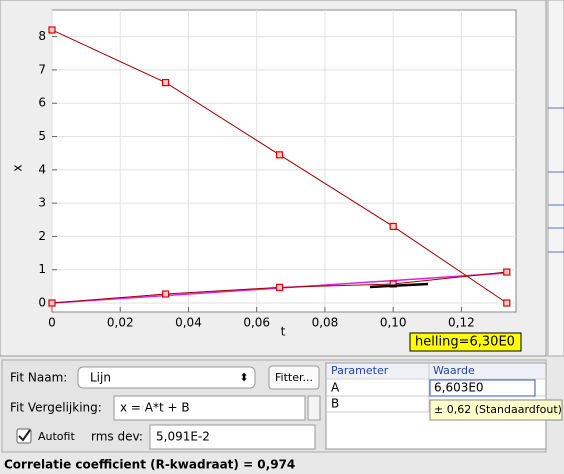  I want to click on x-tick-label: 0,02, so click(120, 323).